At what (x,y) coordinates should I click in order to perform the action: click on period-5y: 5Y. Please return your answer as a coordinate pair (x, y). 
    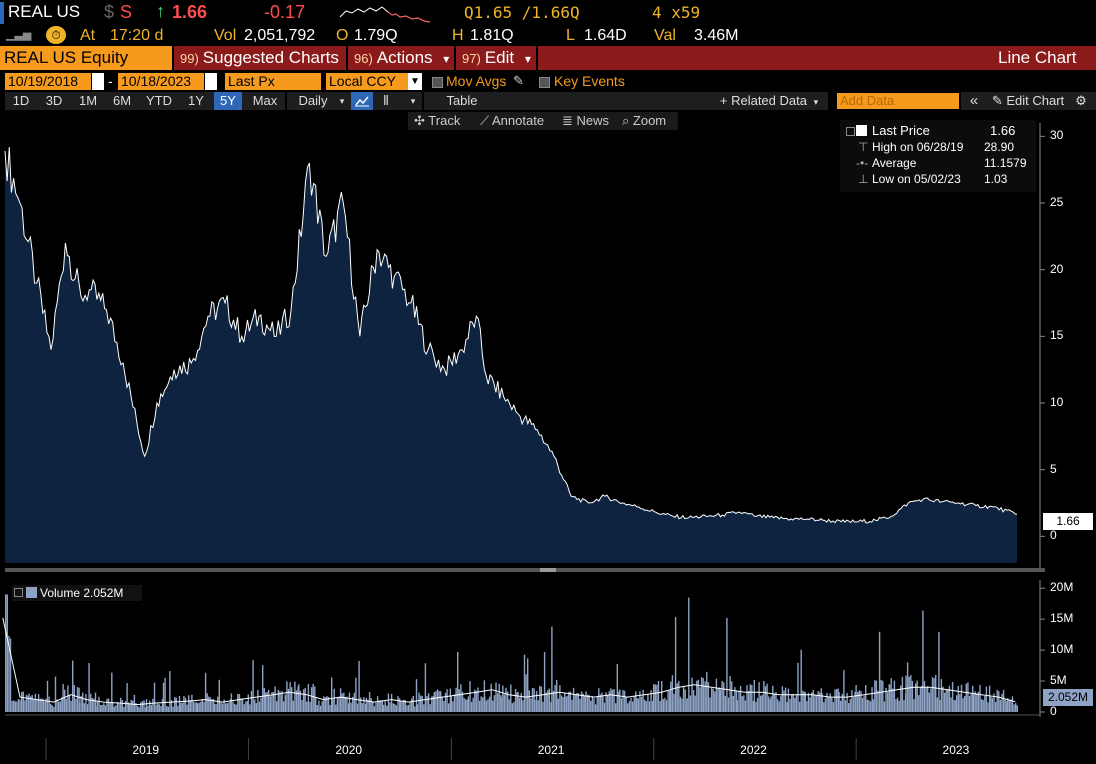
    Looking at the image, I should click on (228, 101).